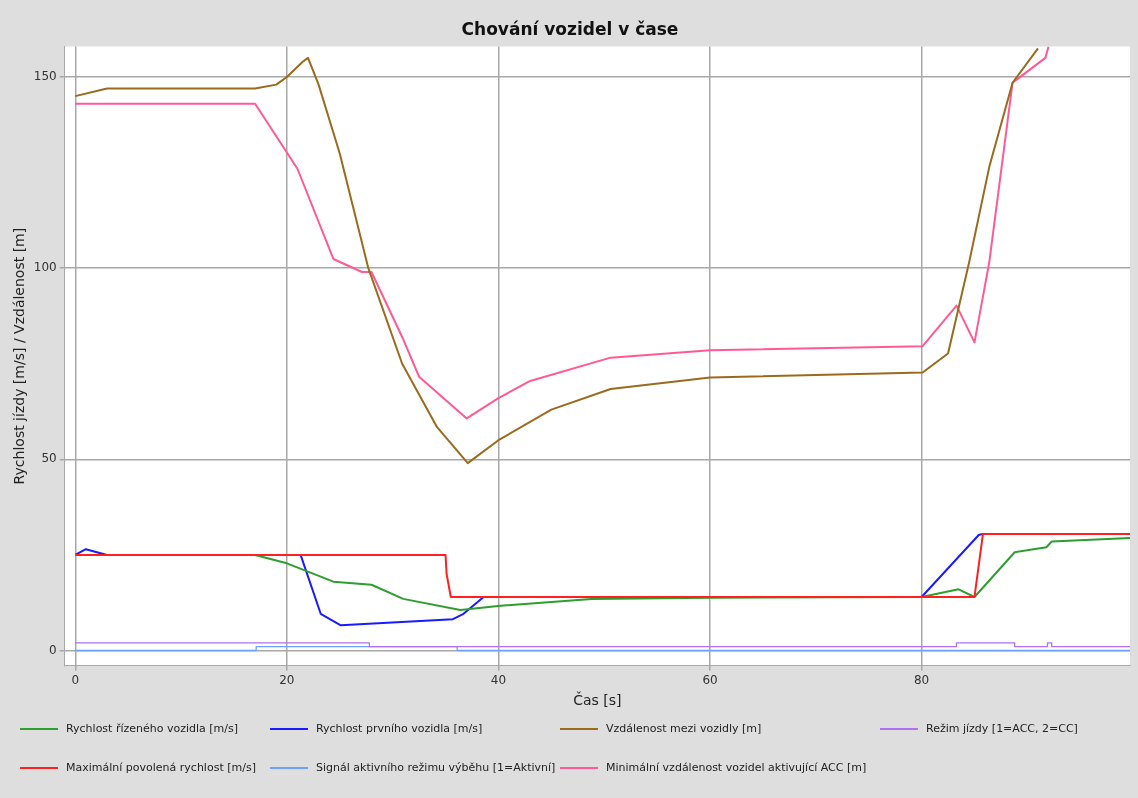  What do you see at coordinates (597, 700) in the screenshot?
I see `x-axis-title: Čas [s]` at bounding box center [597, 700].